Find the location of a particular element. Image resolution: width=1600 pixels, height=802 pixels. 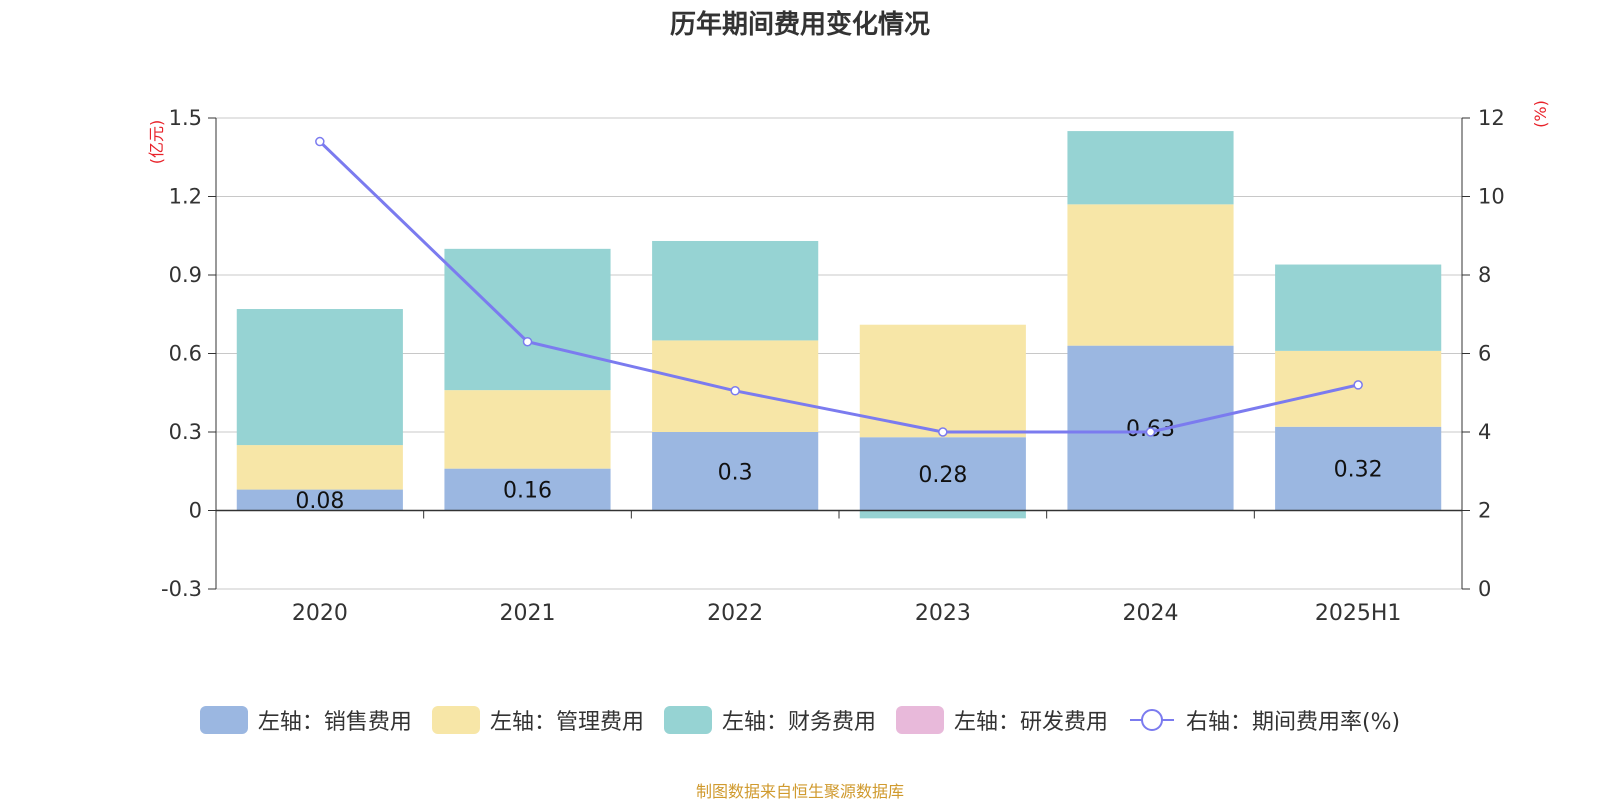

left-axis-tick-label: -0.3 is located at coordinates (181, 589).